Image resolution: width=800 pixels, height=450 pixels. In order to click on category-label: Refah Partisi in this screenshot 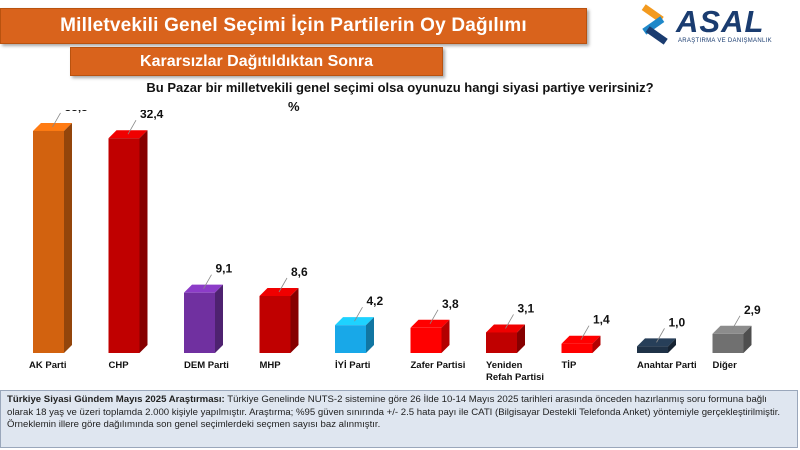, I will do `click(515, 377)`.